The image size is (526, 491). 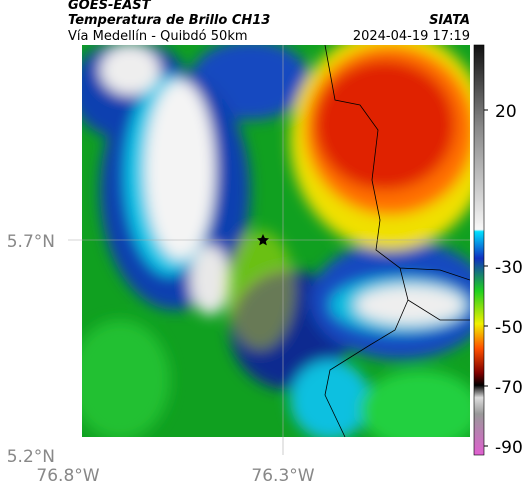 What do you see at coordinates (411, 36) in the screenshot?
I see `timestamp: 2024-04-19 17:19` at bounding box center [411, 36].